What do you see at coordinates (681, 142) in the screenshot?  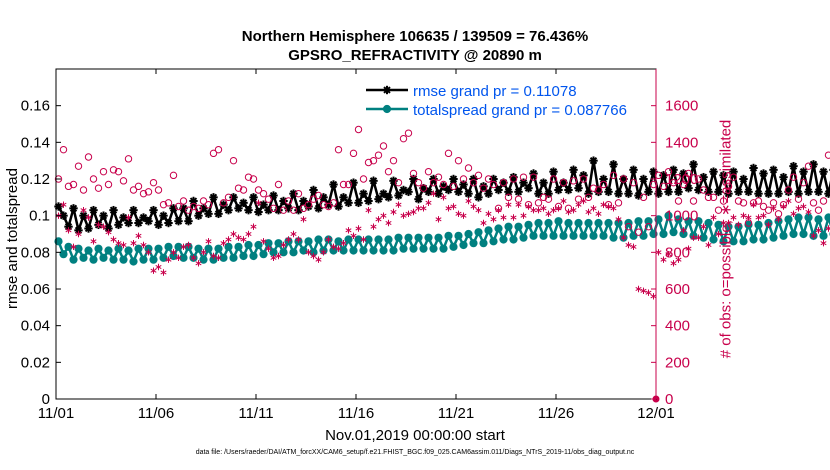 I see `y-right-tick-label: 1400` at bounding box center [681, 142].